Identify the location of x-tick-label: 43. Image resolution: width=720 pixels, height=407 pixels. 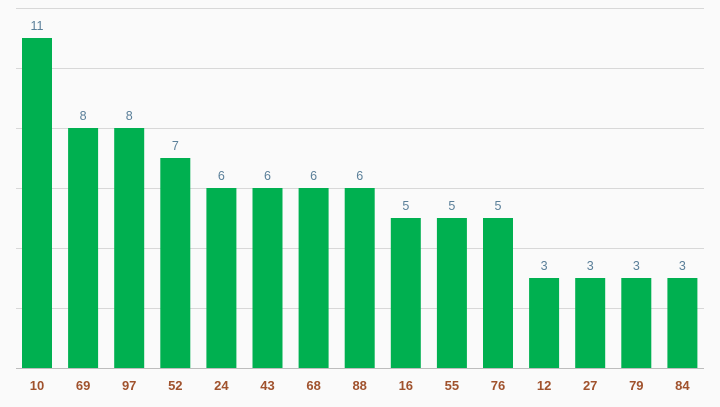
(267, 385).